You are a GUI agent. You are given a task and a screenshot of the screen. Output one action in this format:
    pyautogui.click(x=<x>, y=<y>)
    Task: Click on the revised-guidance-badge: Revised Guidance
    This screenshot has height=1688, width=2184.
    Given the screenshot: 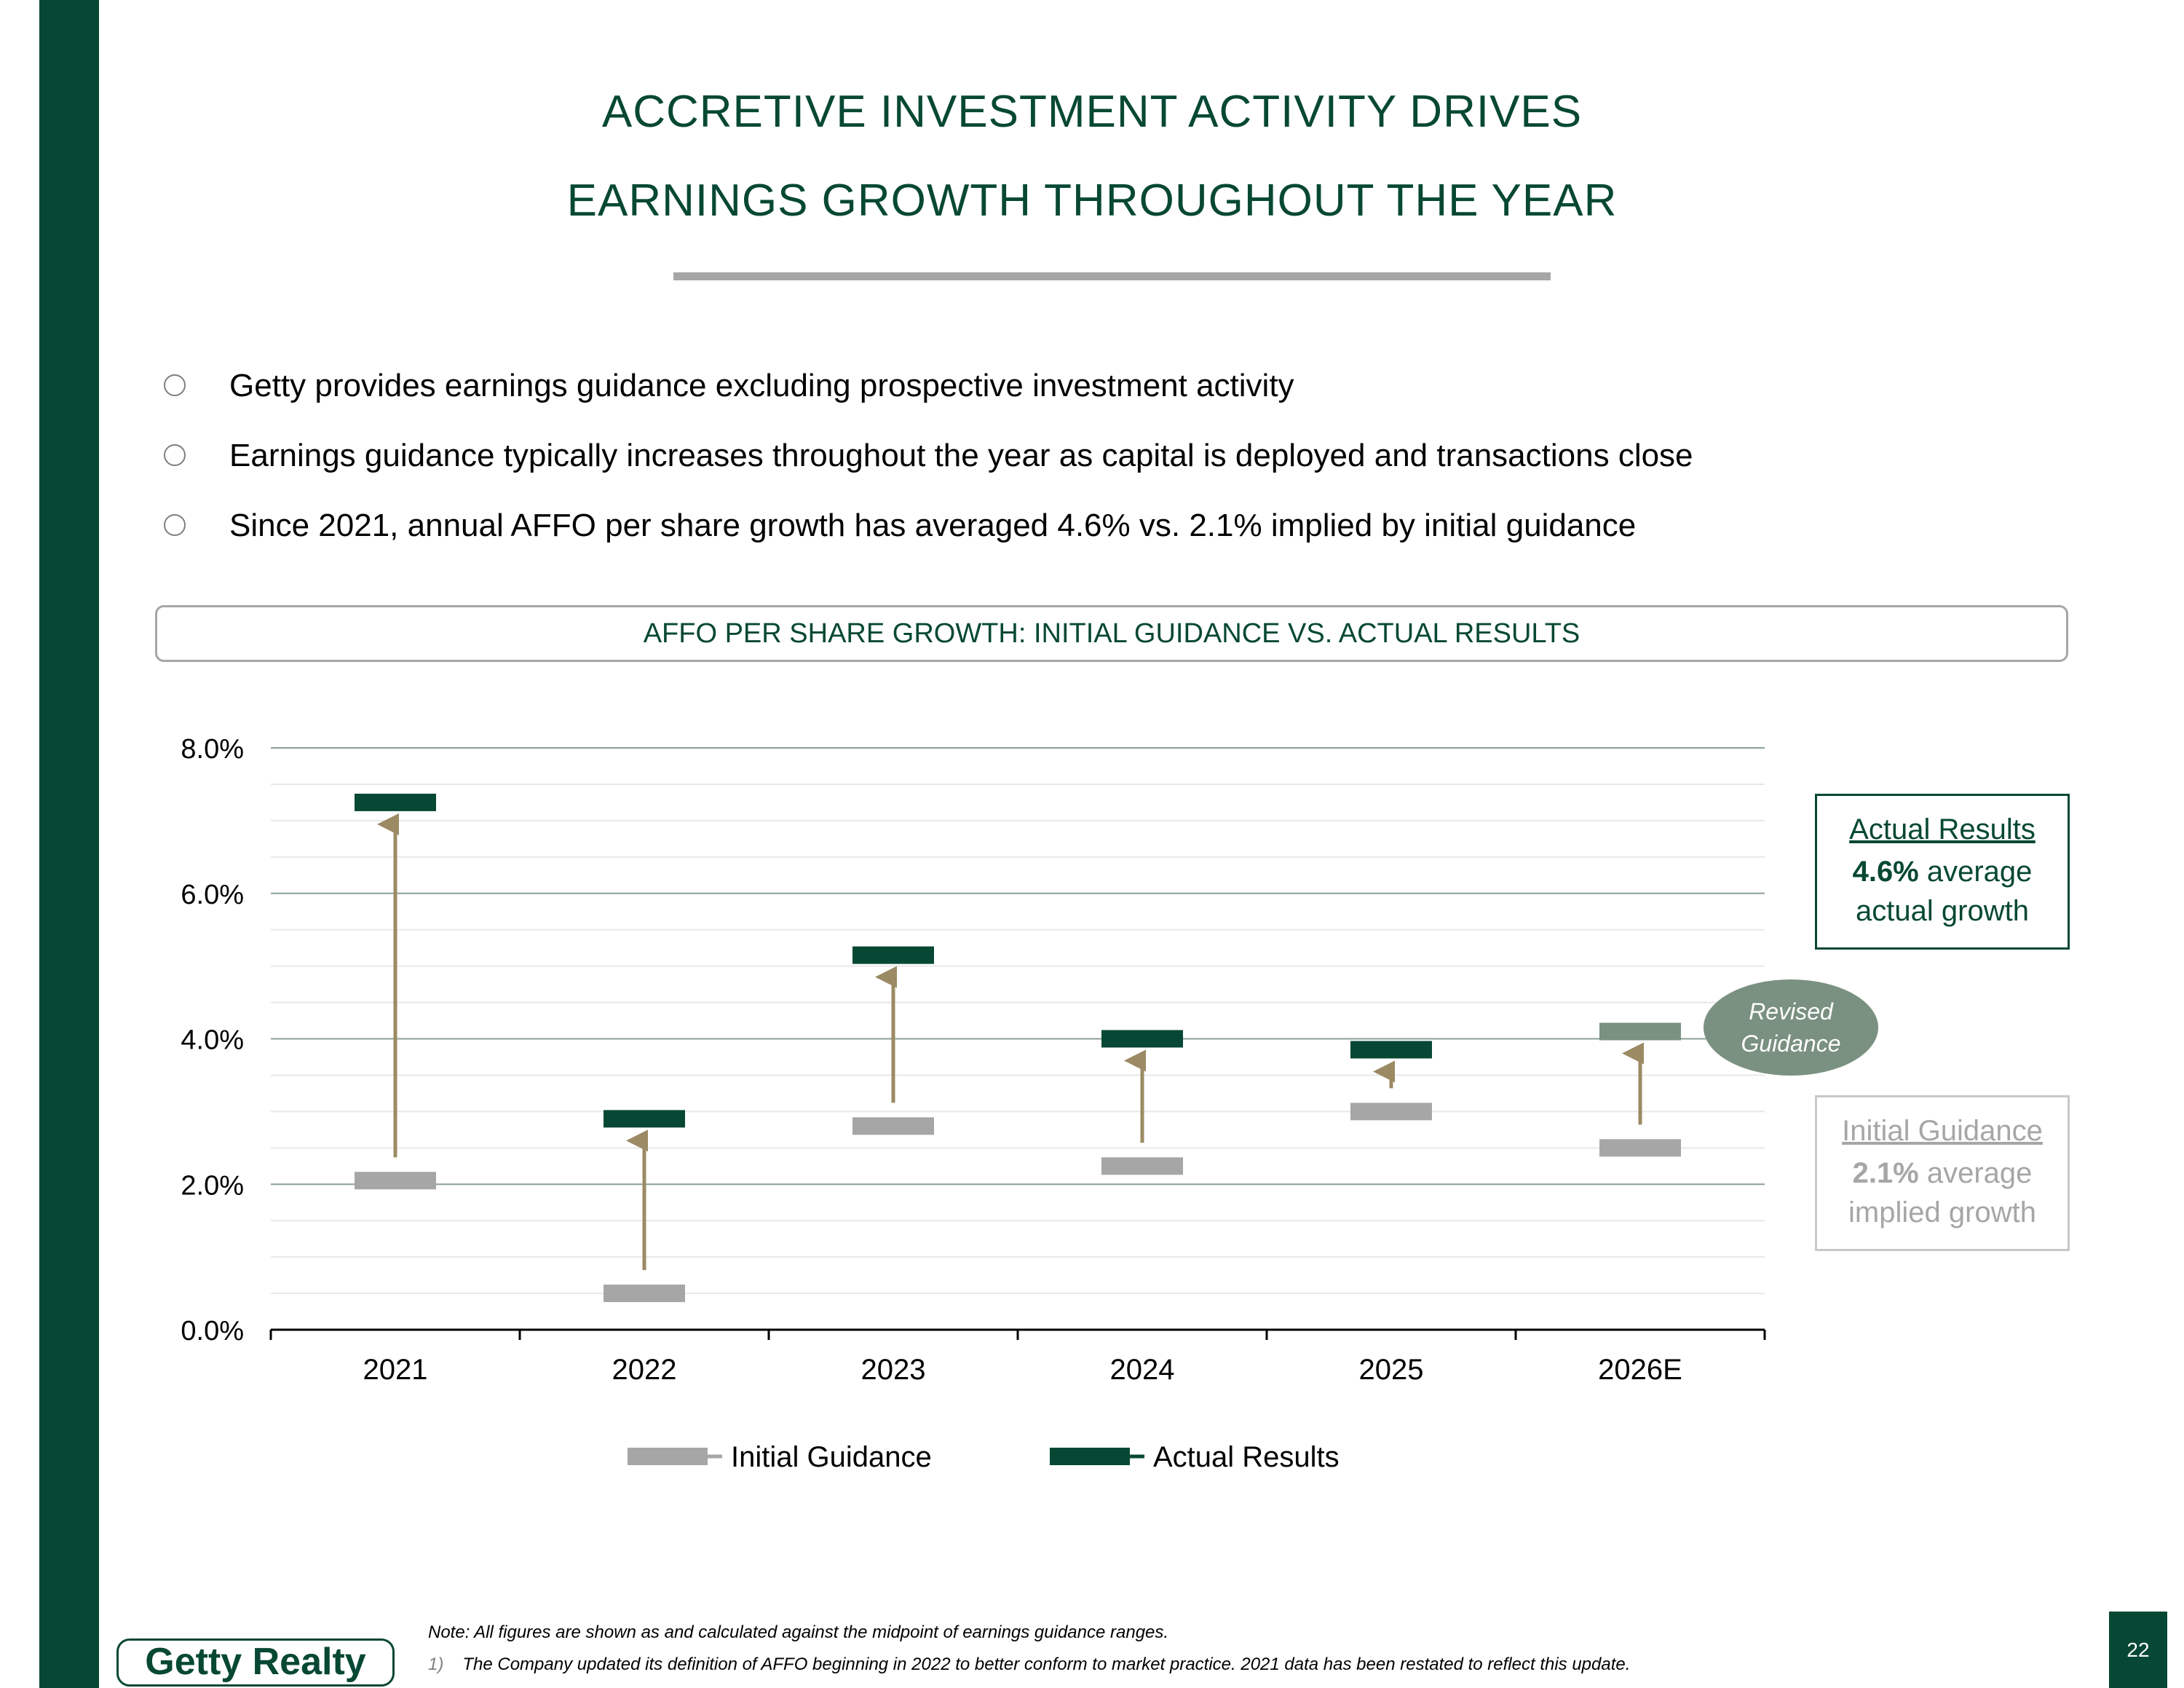 What is the action you would take?
    pyautogui.click(x=1791, y=1027)
    